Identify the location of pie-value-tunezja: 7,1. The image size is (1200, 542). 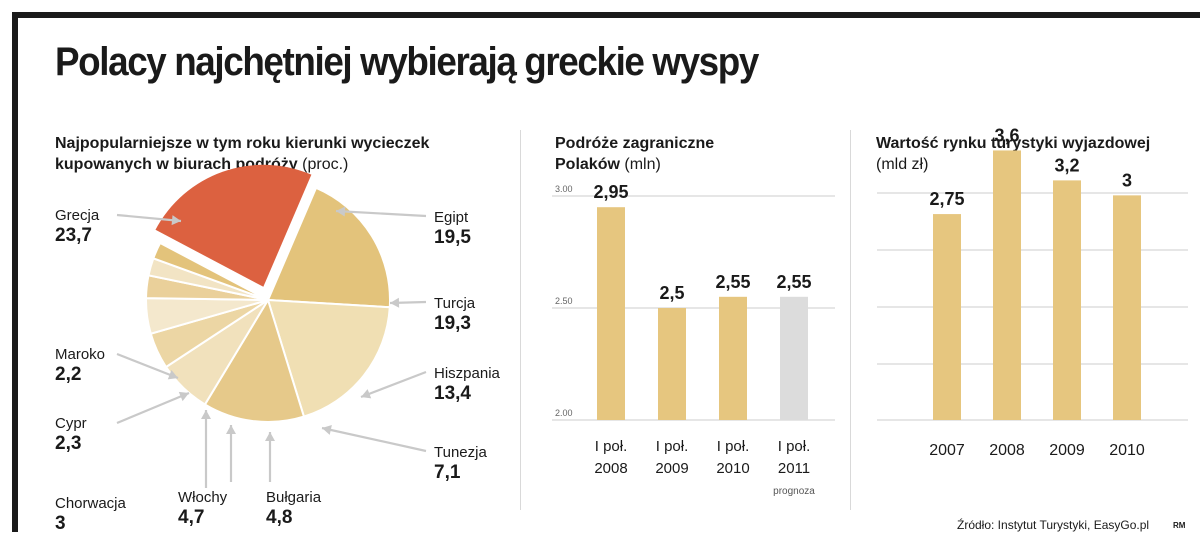
(447, 472).